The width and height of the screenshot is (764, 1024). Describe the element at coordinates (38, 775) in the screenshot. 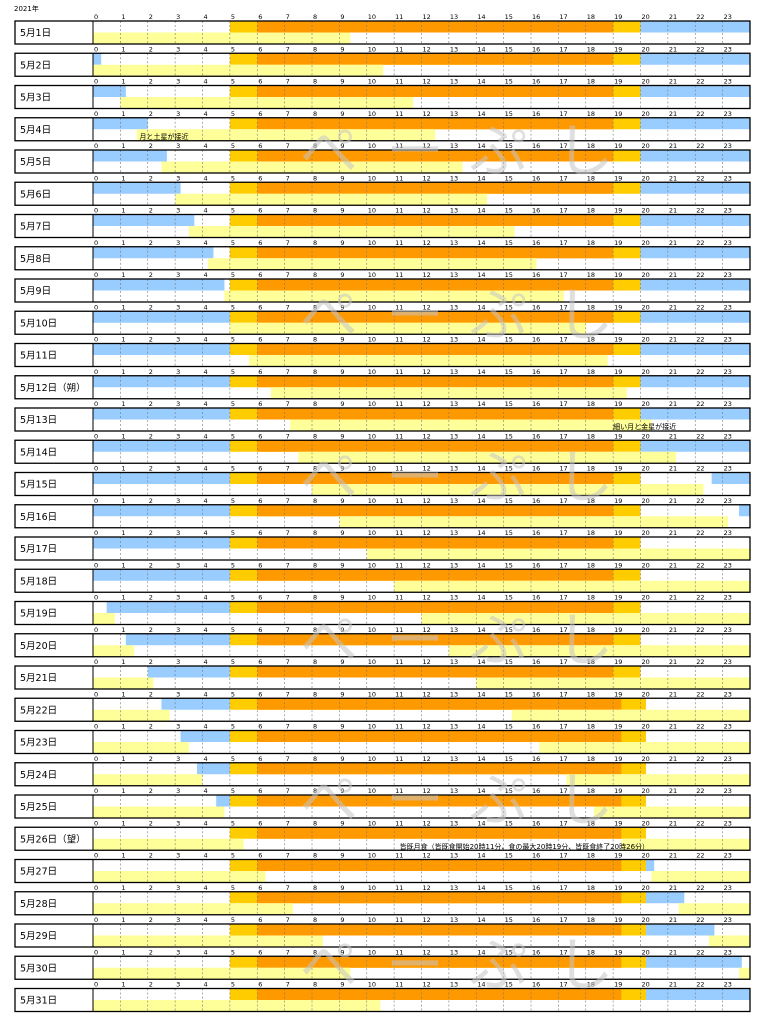

I see `day-label: 5月24日` at that location.